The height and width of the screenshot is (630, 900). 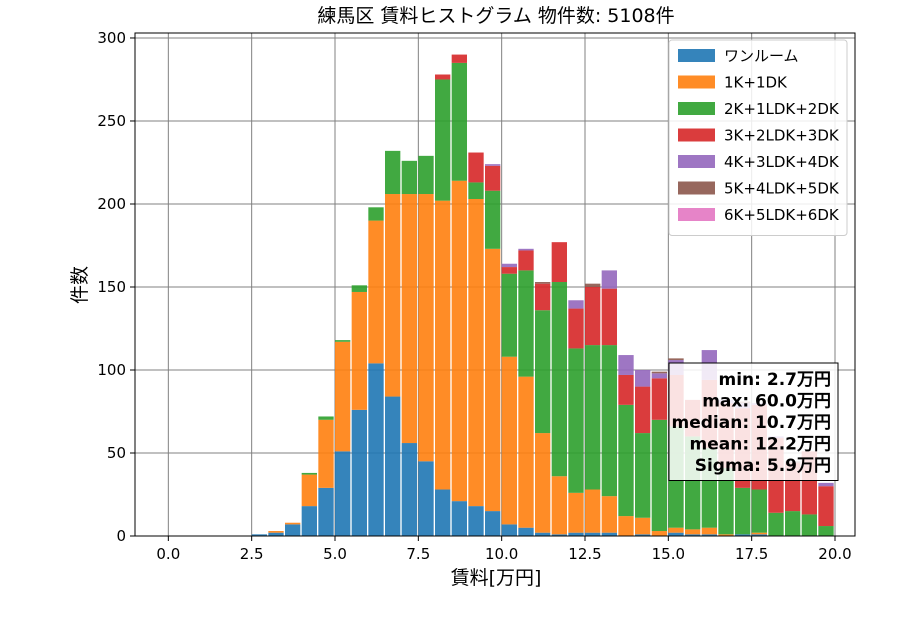 What do you see at coordinates (751, 554) in the screenshot?
I see `x-tick-label: 17.5` at bounding box center [751, 554].